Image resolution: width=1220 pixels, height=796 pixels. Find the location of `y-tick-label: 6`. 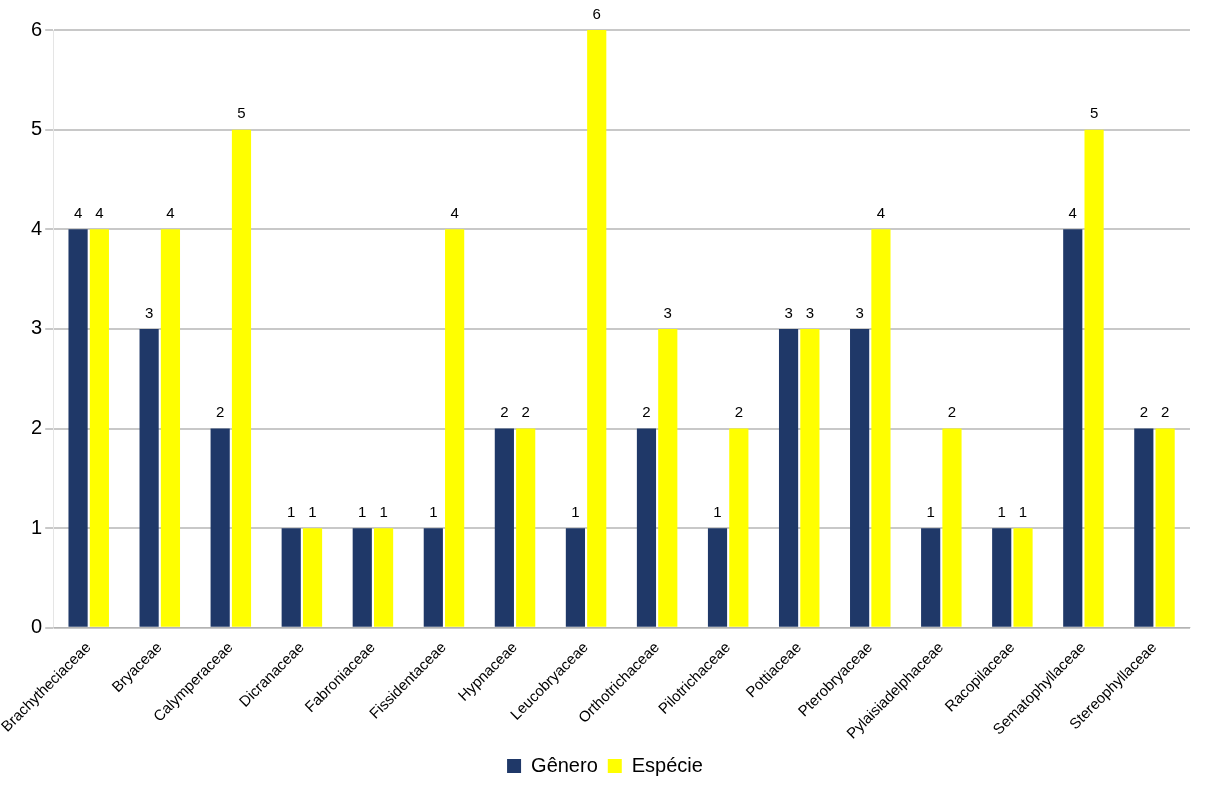

y-tick-label: 6 is located at coordinates (37, 28).